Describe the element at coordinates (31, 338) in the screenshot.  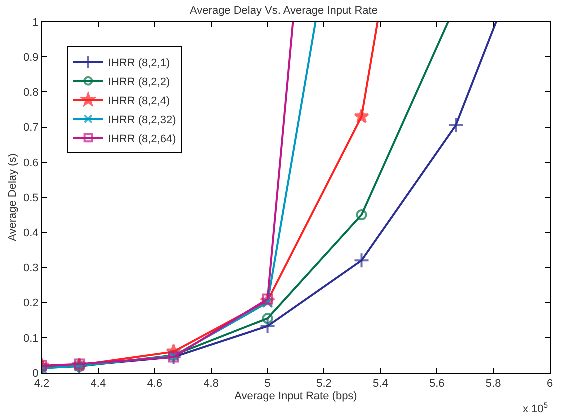
I see `y-tick-label: 0.1` at that location.